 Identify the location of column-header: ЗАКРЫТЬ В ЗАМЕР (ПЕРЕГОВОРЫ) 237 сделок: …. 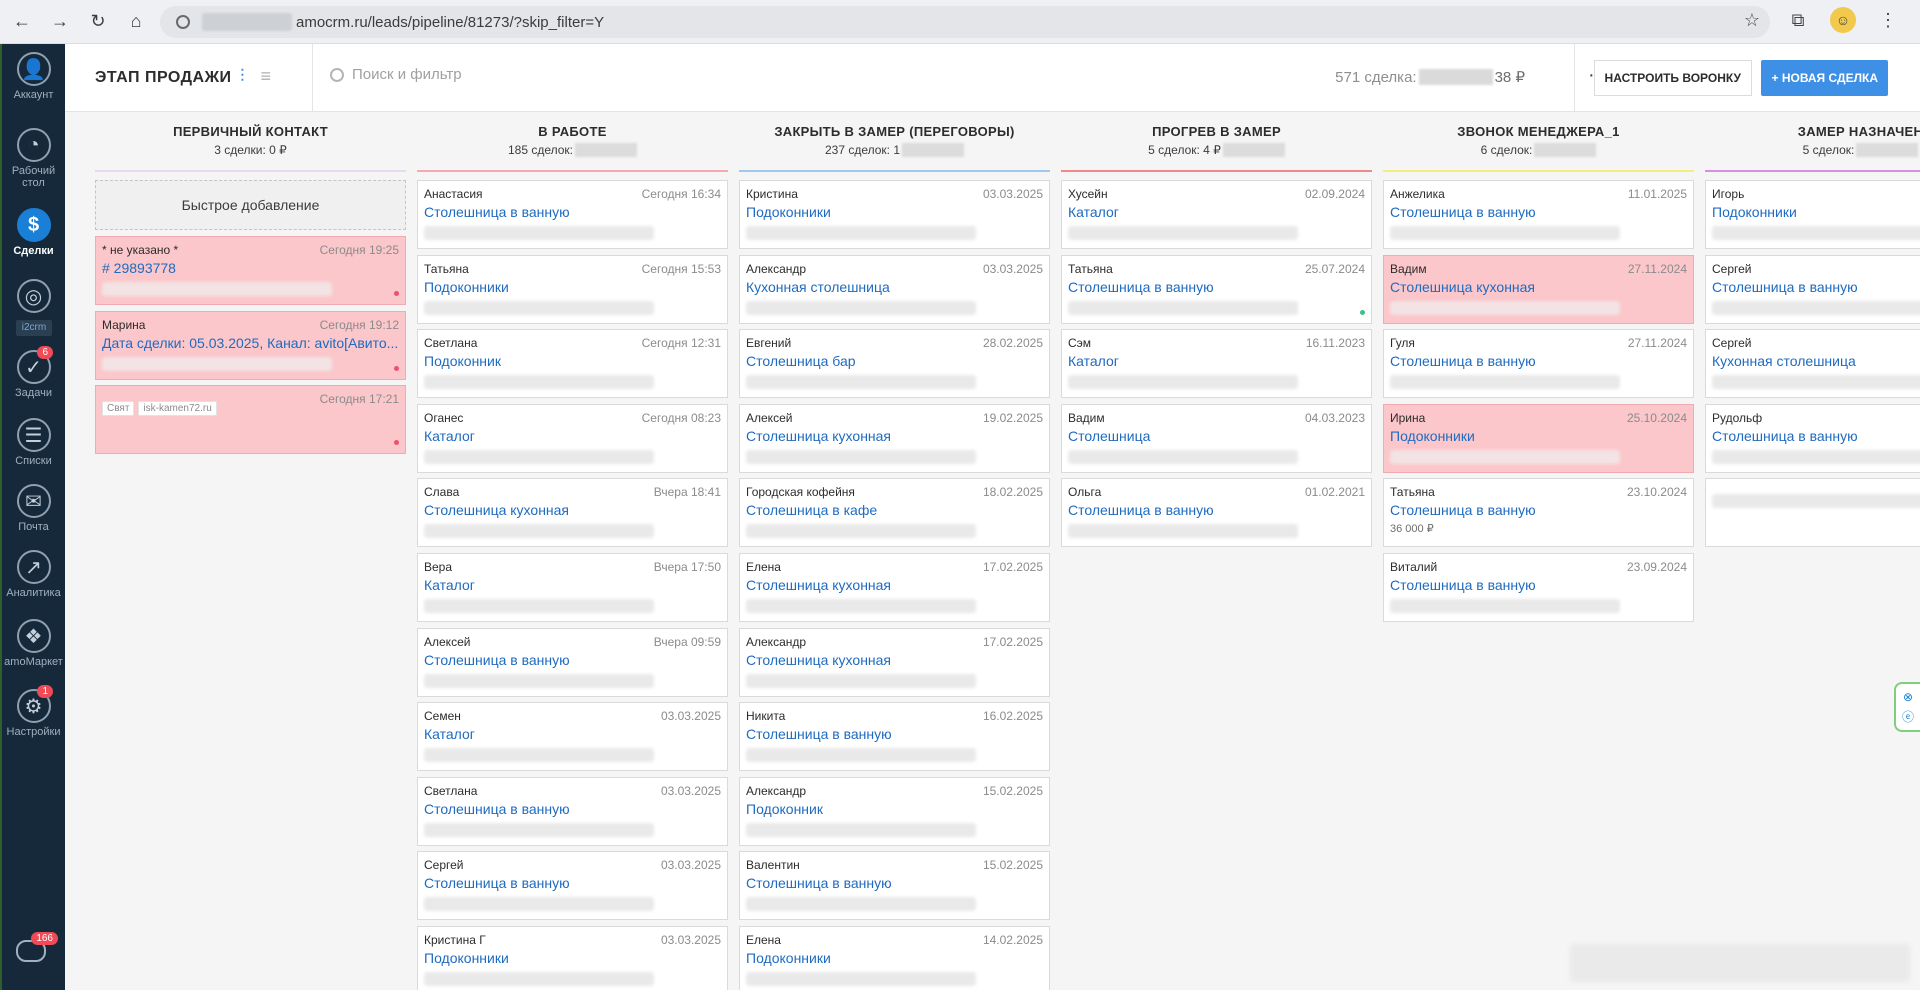
(894, 141).